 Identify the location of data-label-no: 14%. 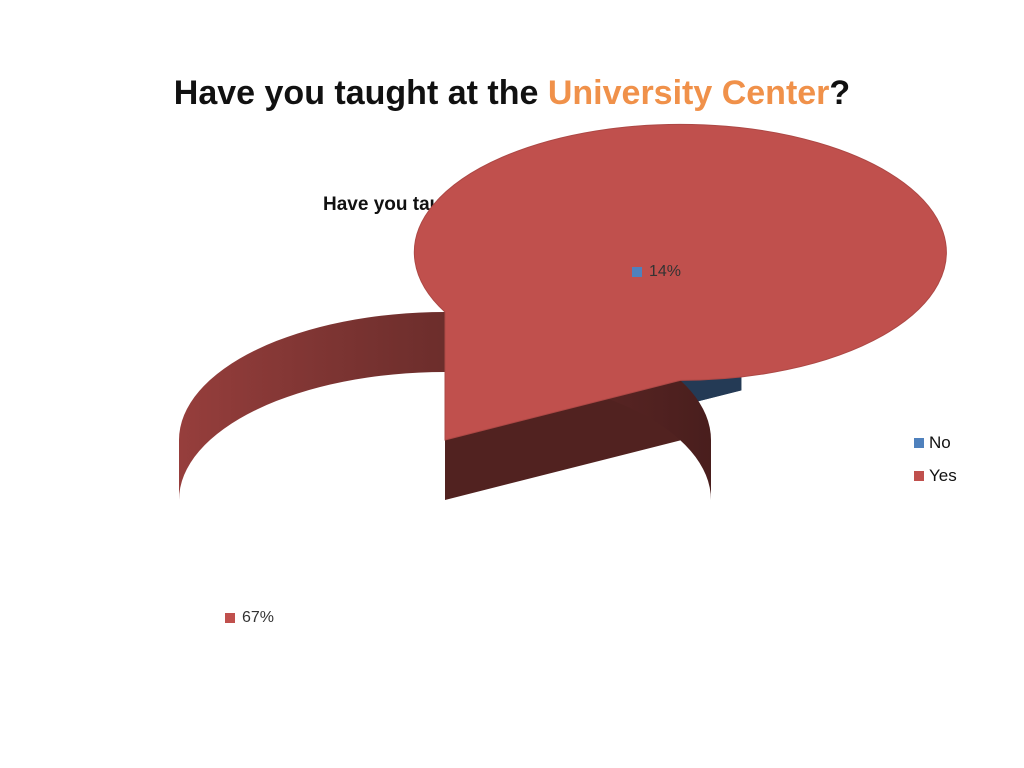
(656, 272).